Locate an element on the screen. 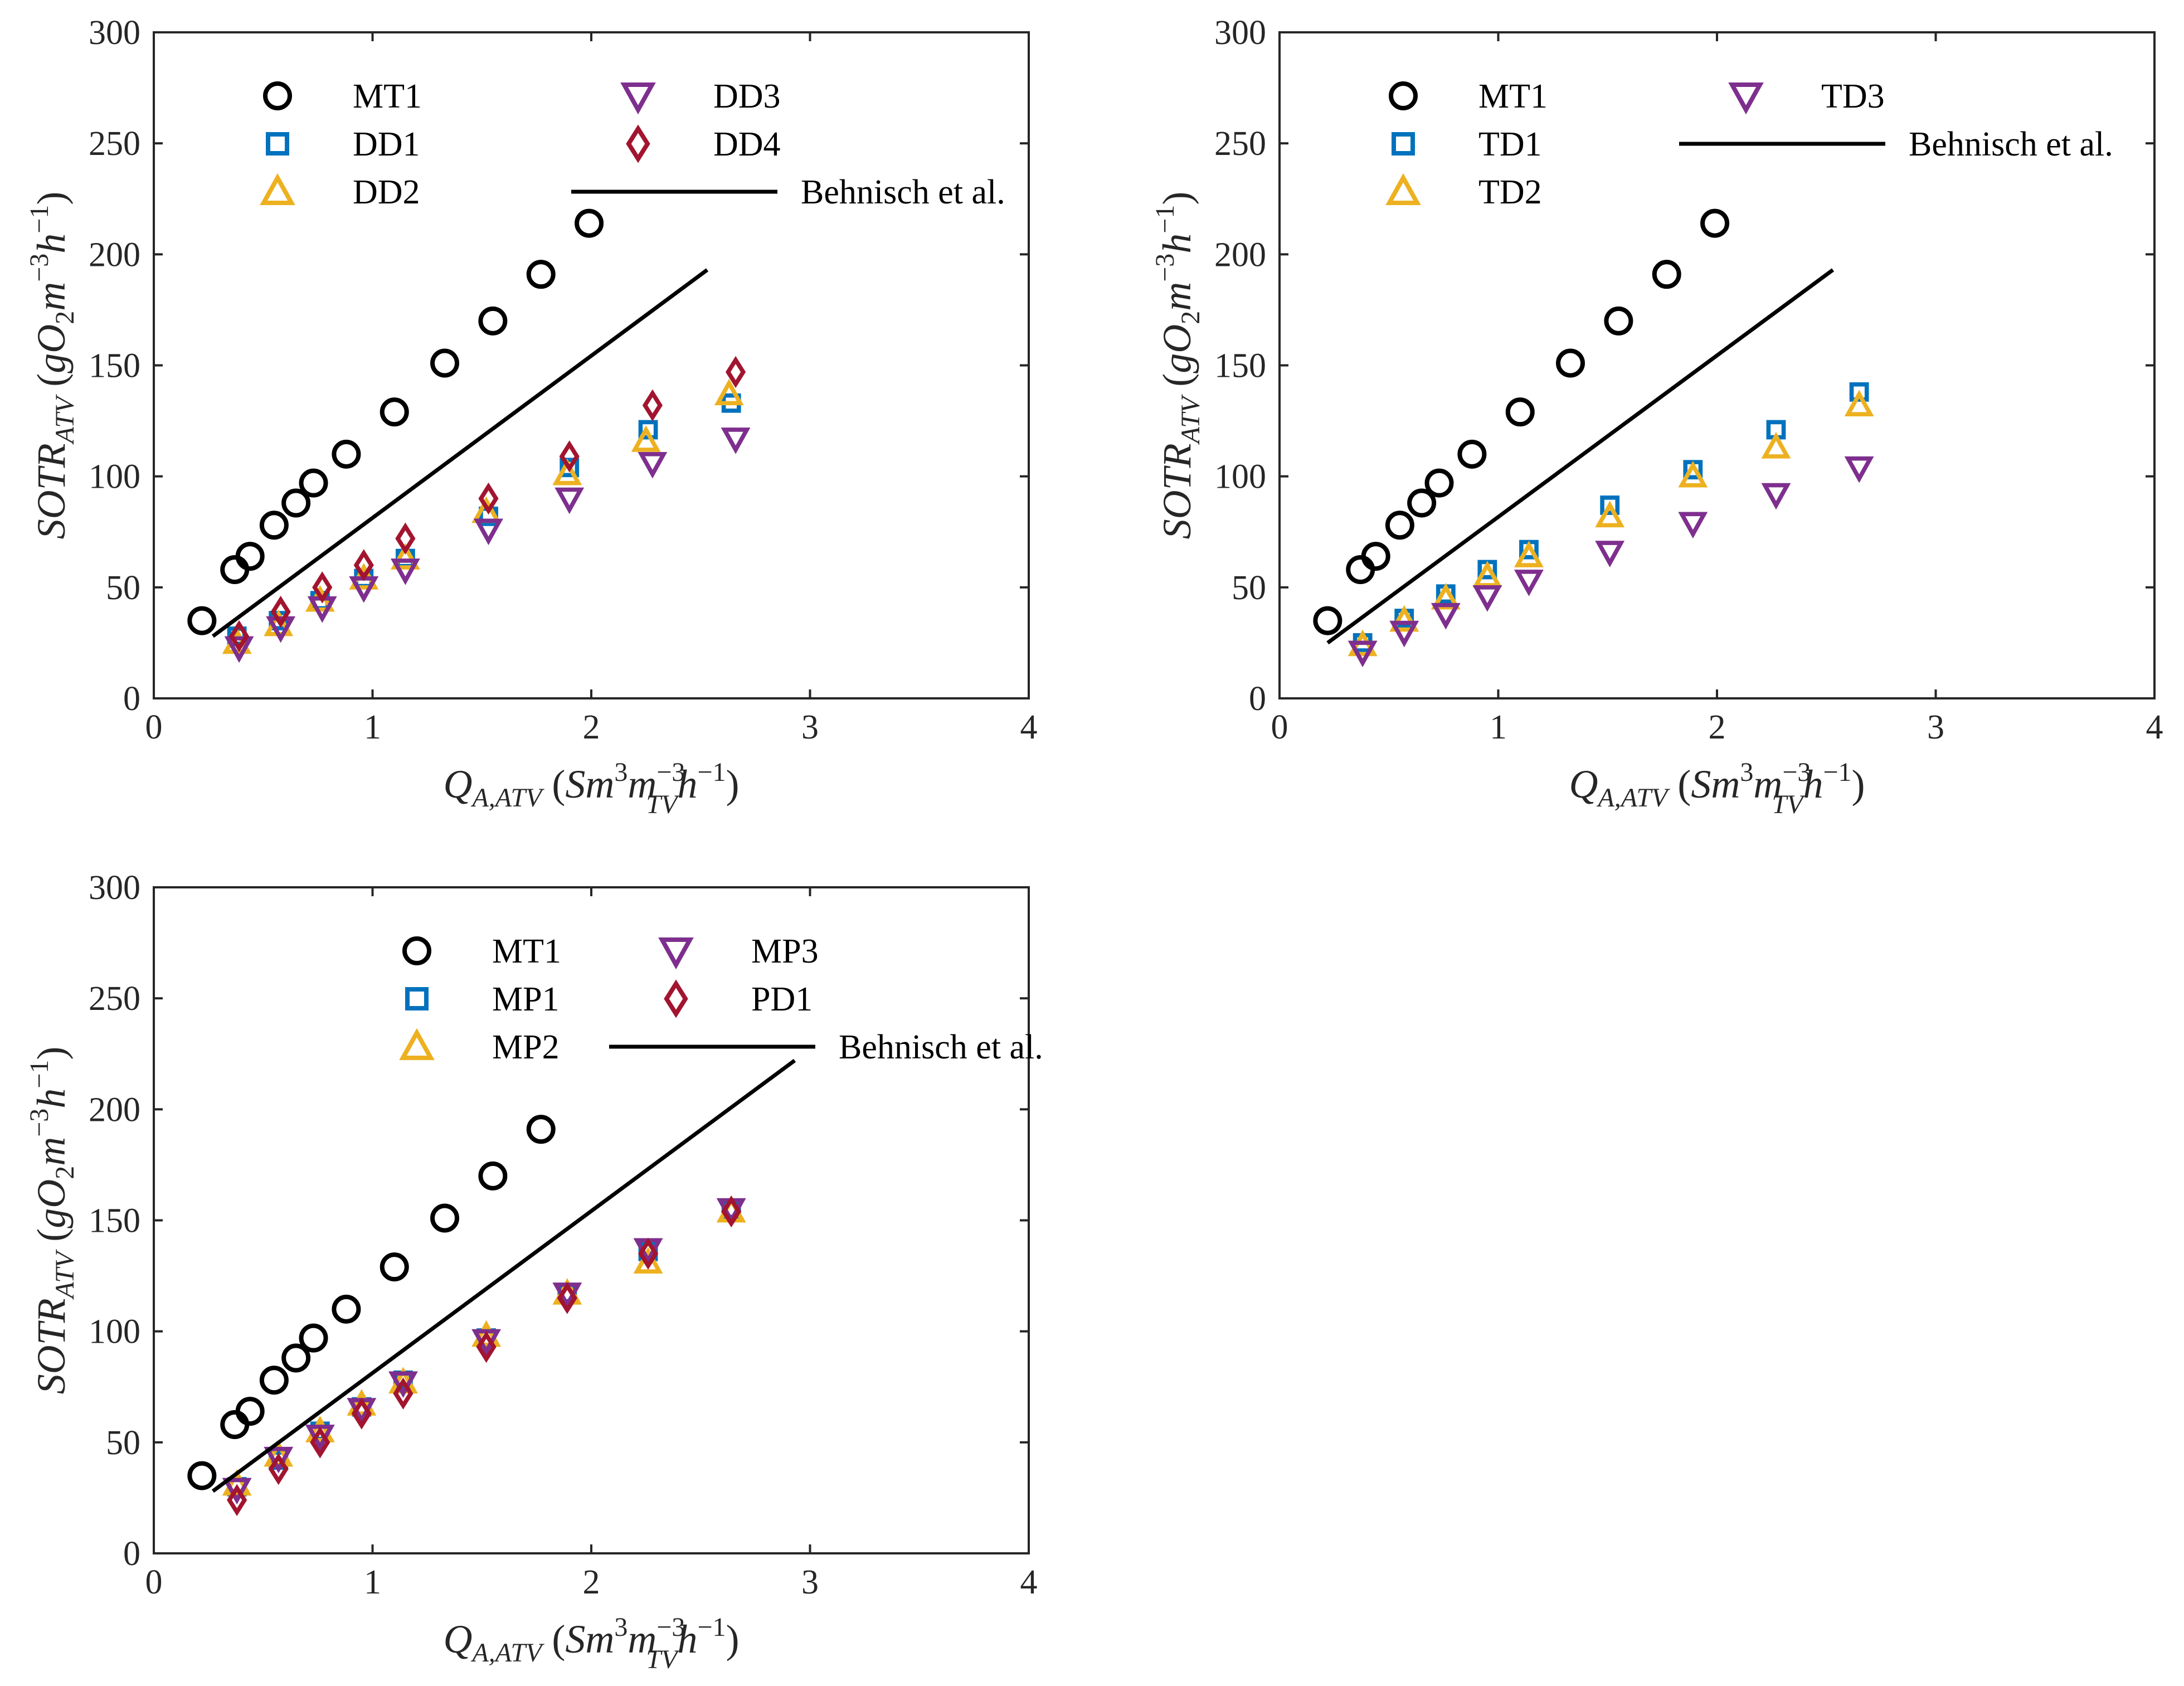  legend-label: DD1 is located at coordinates (386, 144).